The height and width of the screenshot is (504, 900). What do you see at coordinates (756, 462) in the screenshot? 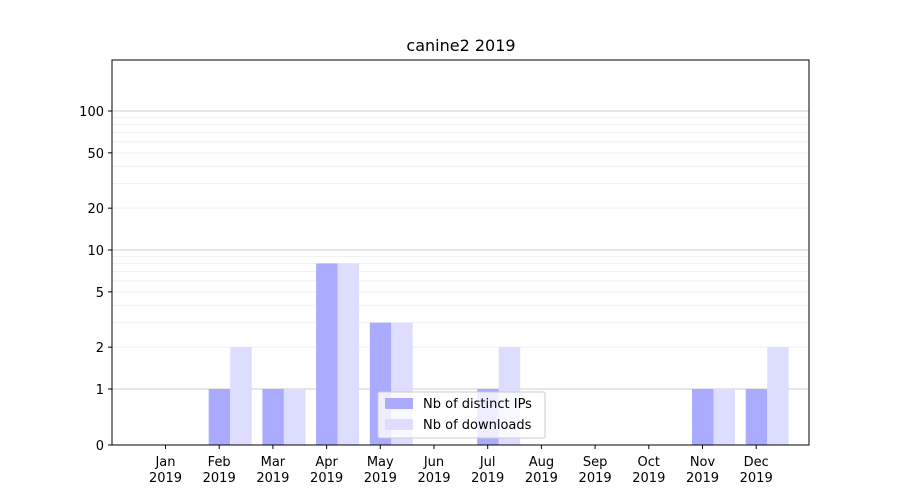
I see `x-tick-label-month: Dec` at bounding box center [756, 462].